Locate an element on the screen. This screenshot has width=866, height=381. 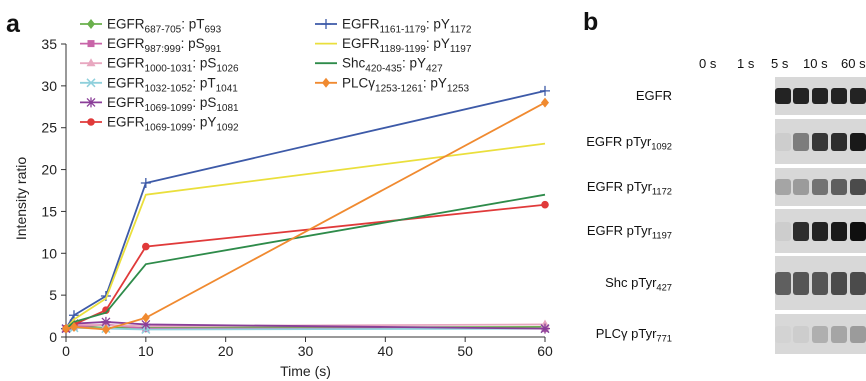
y-tick-label: 25 is located at coordinates (49, 128).